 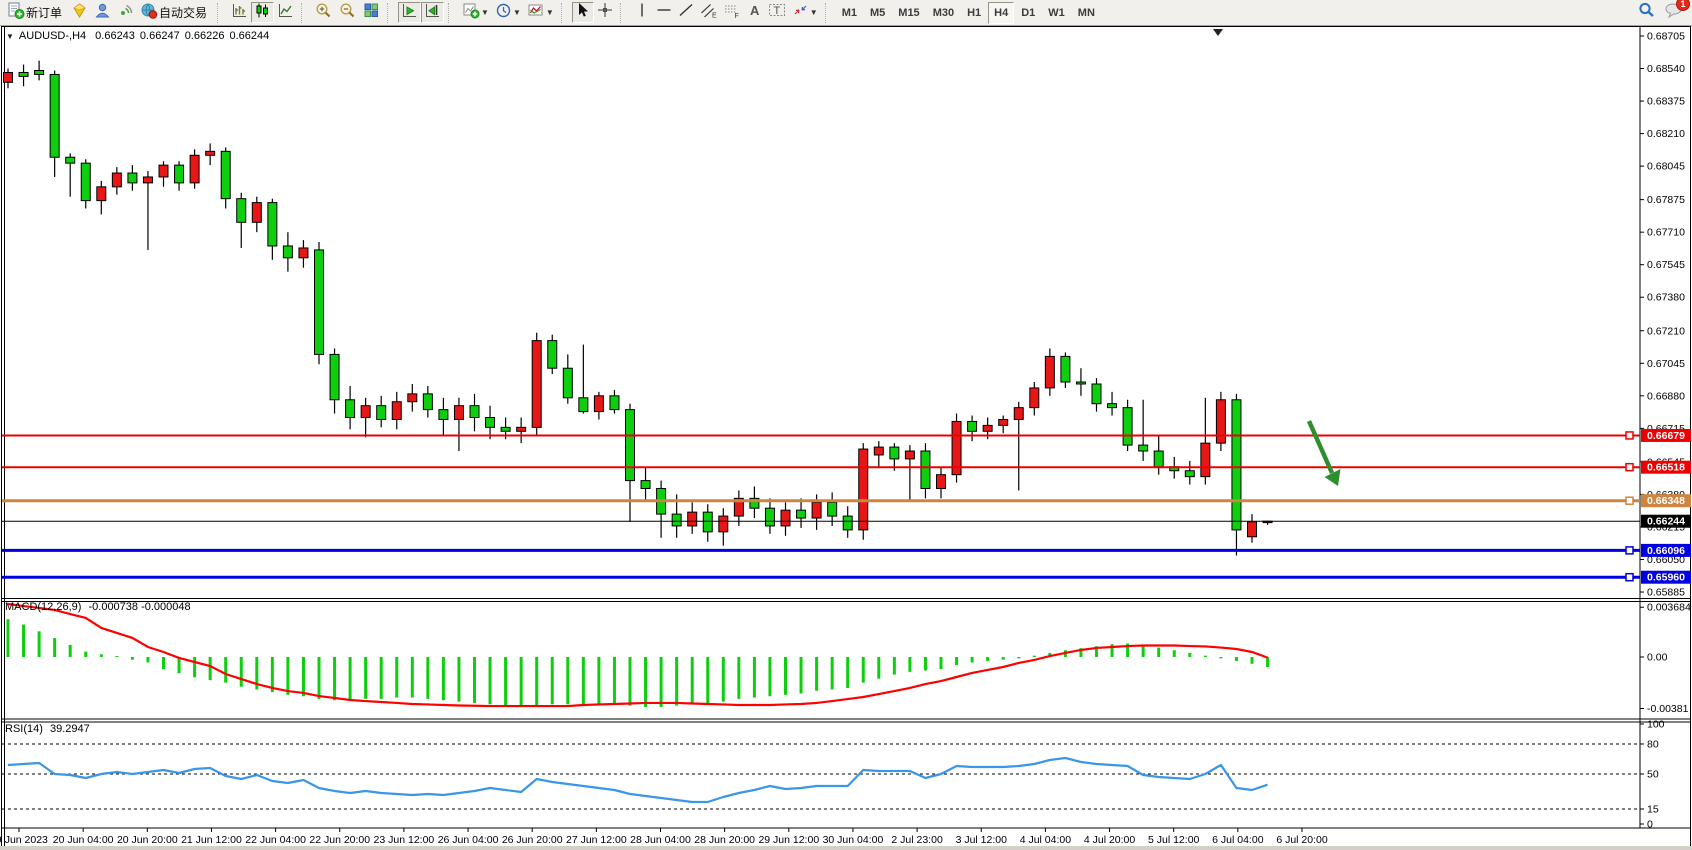 I want to click on svg-text: 4 Jul 04:00, so click(x=1046, y=840).